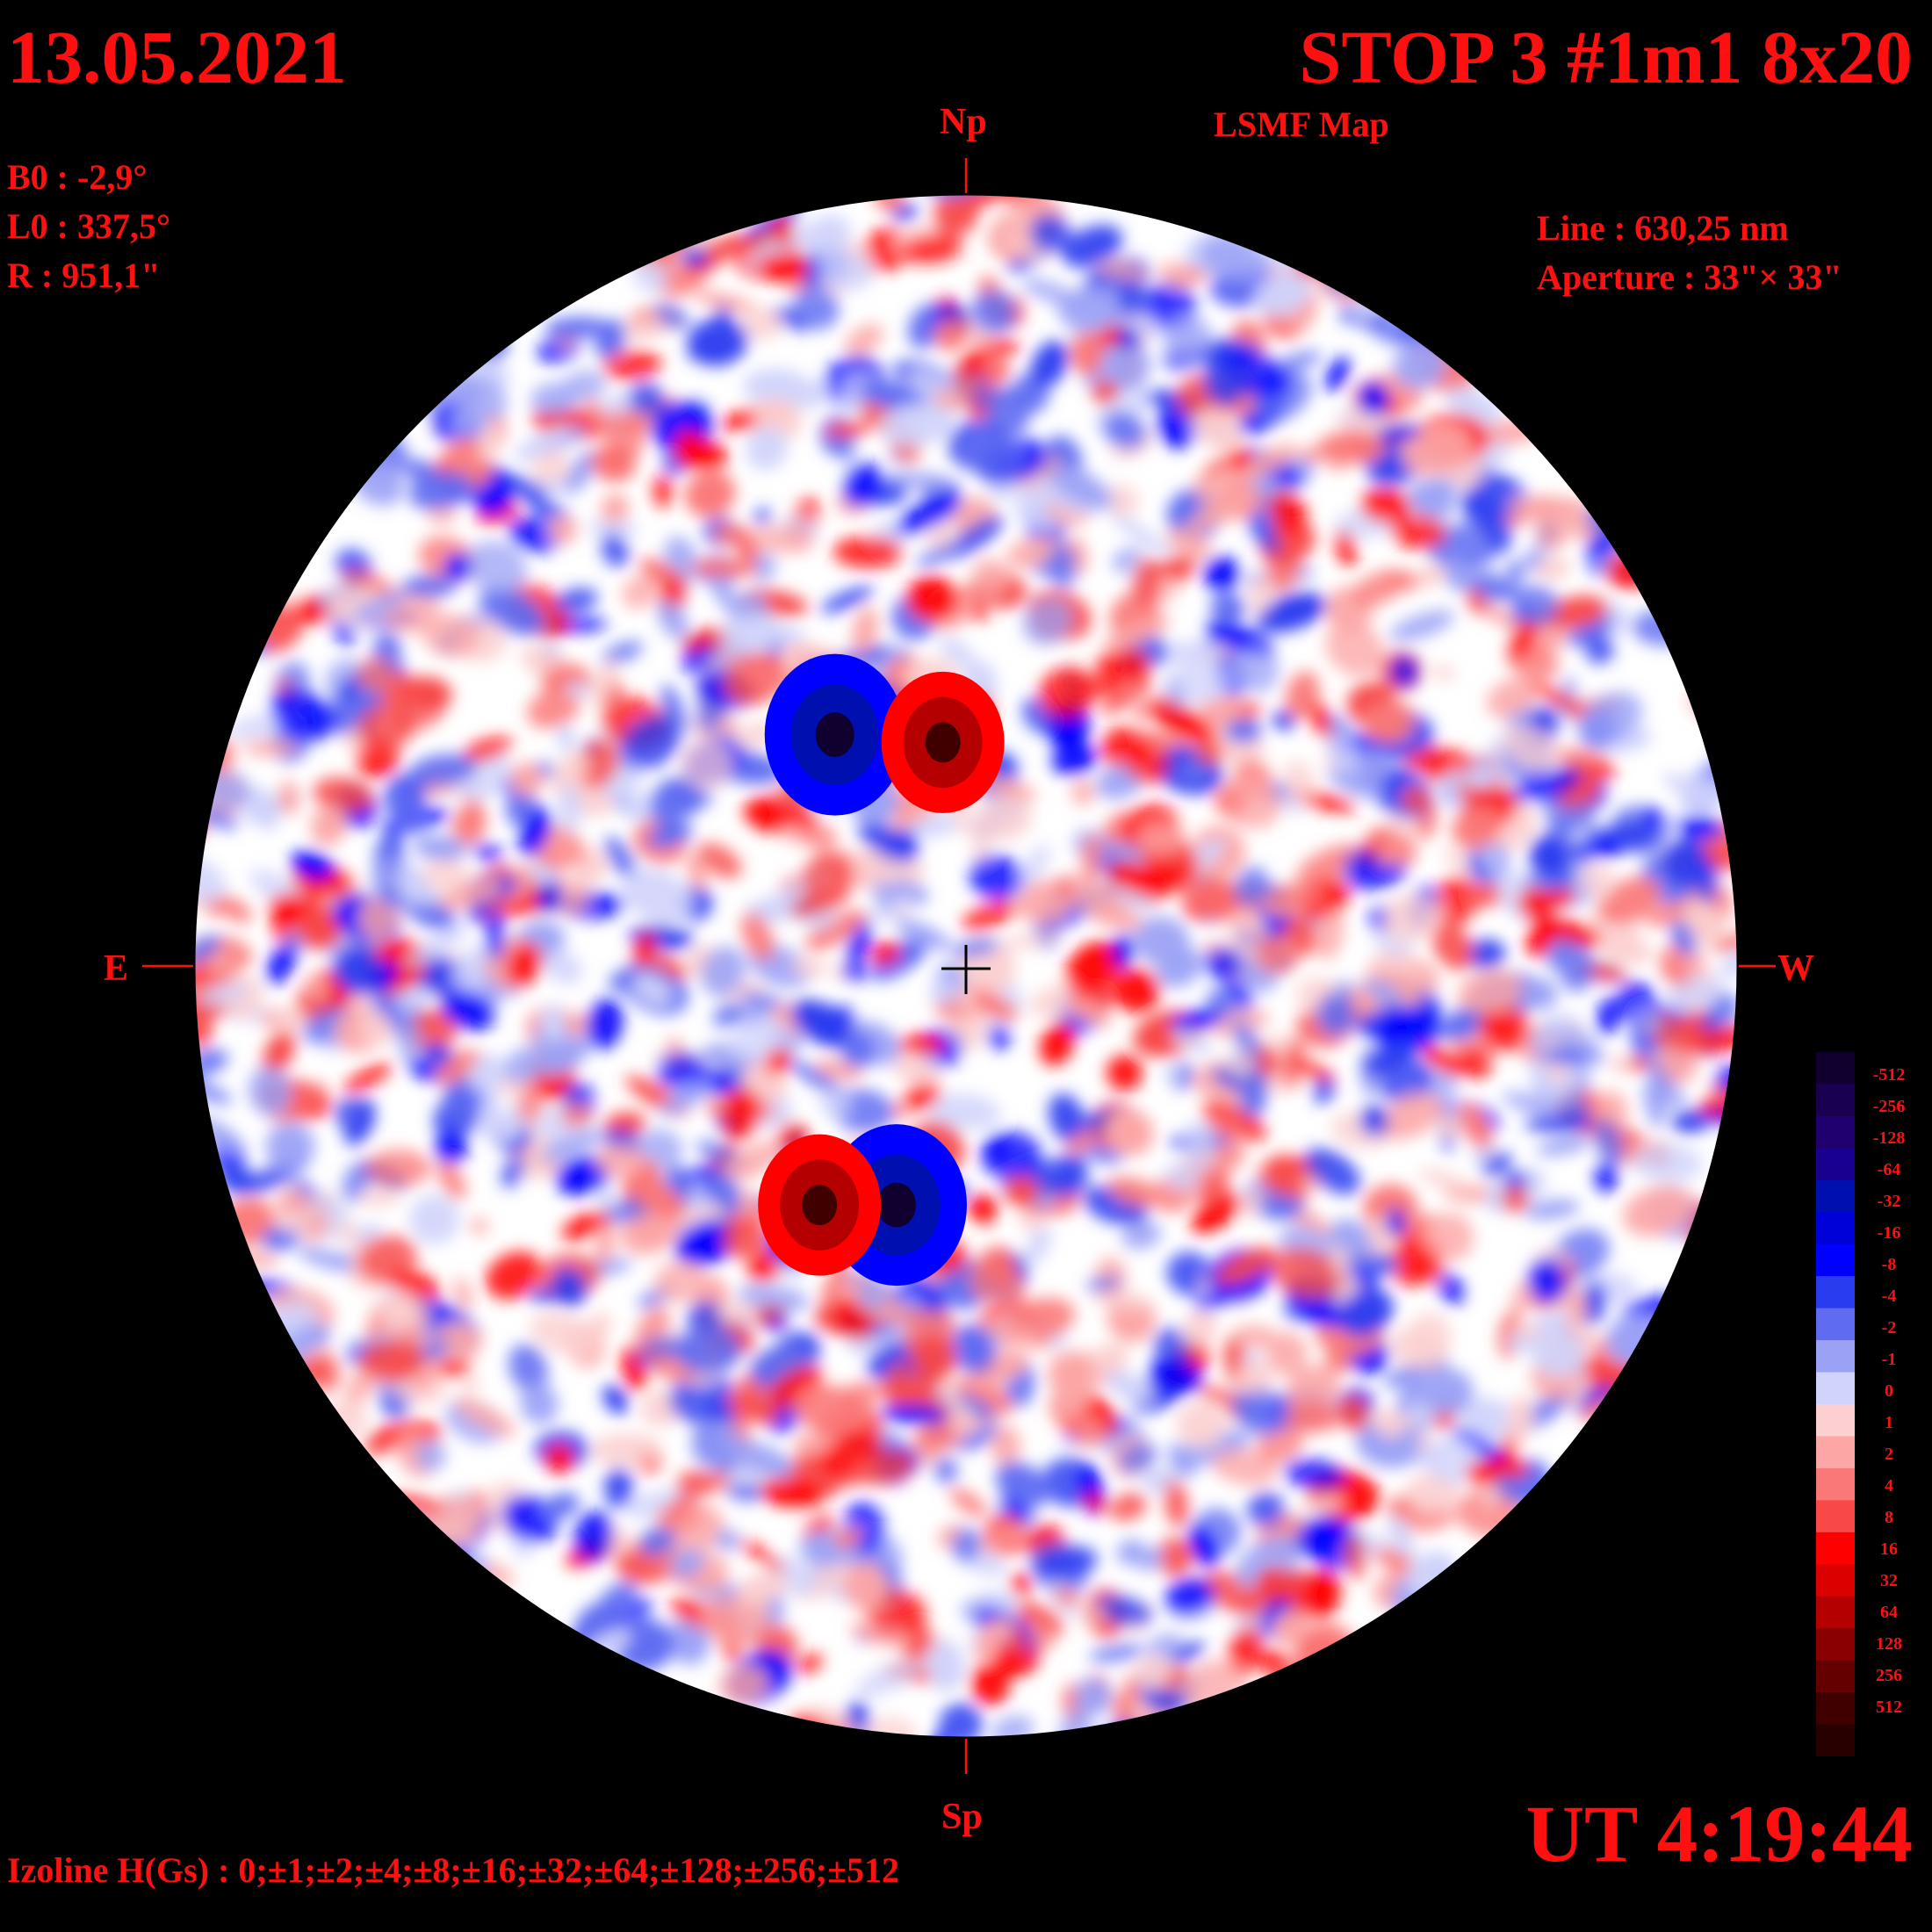 Image resolution: width=1932 pixels, height=1932 pixels. Describe the element at coordinates (1301, 124) in the screenshot. I see `map-subtitle: LSMF Map` at that location.